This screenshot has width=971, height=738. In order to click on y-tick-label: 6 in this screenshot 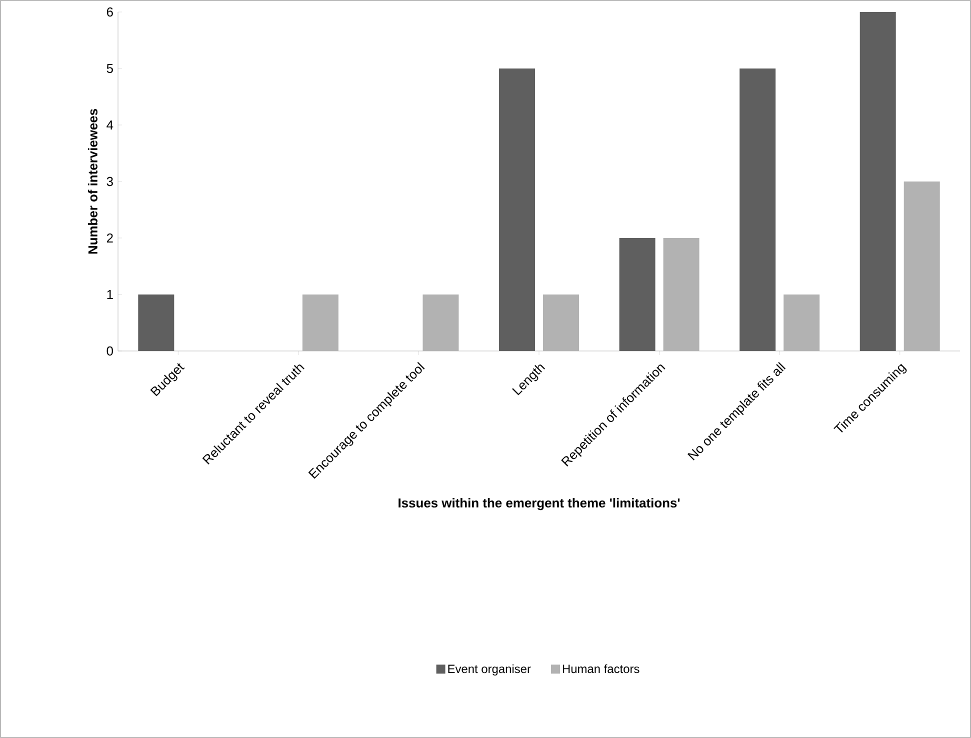, I will do `click(109, 12)`.